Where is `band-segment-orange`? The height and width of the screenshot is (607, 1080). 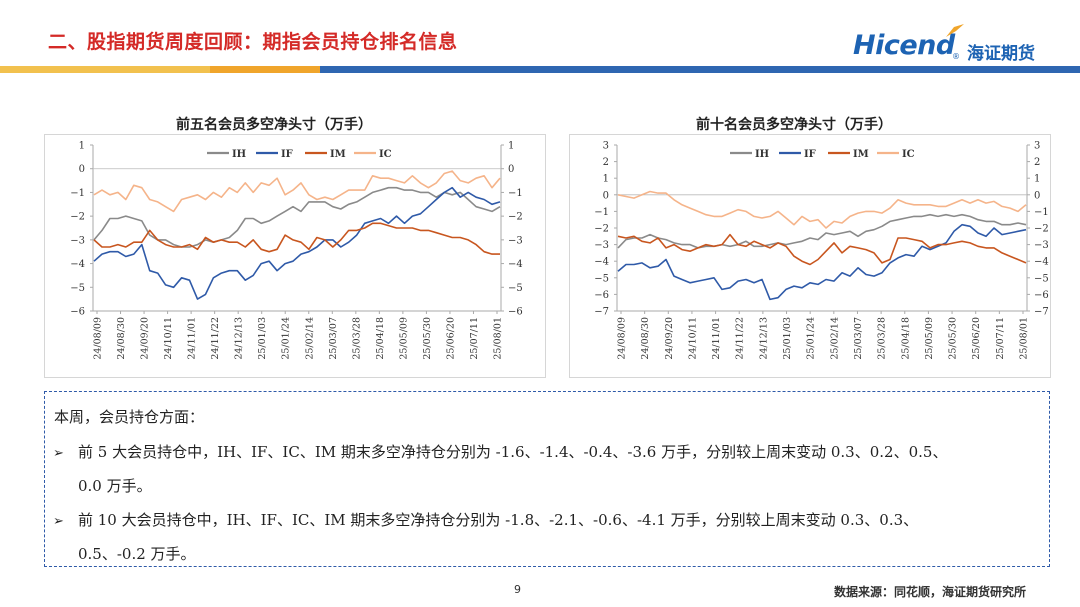 band-segment-orange is located at coordinates (265, 69).